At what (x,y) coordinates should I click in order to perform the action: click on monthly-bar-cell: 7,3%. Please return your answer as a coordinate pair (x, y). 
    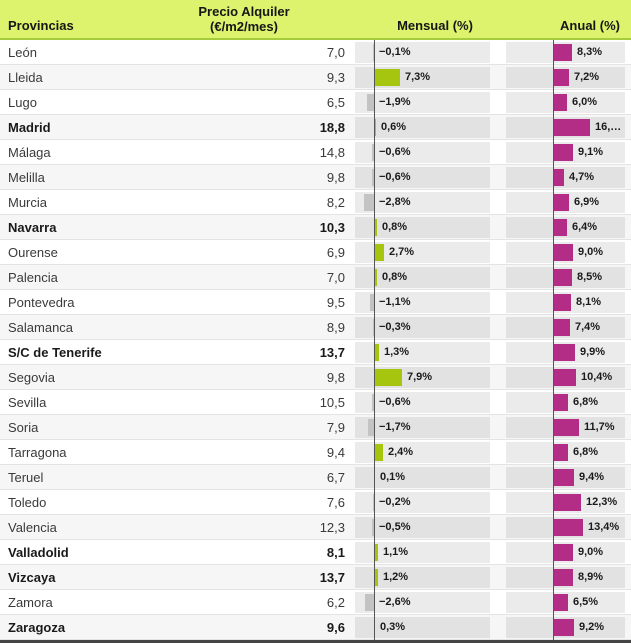
    Looking at the image, I should click on (422, 77).